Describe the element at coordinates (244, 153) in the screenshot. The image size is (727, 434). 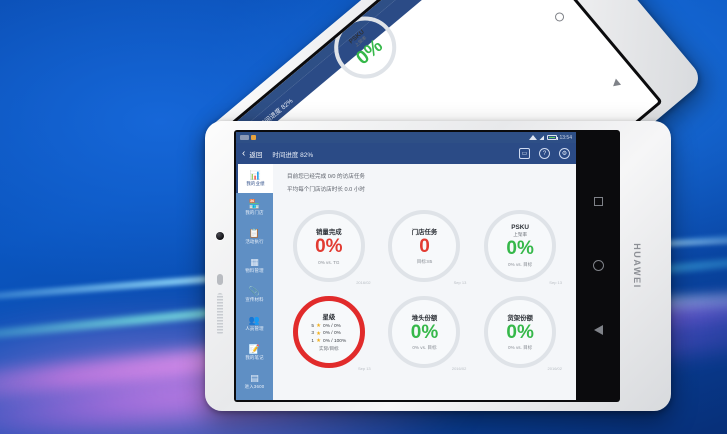
I see `back-chevron-icon: ‹` at that location.